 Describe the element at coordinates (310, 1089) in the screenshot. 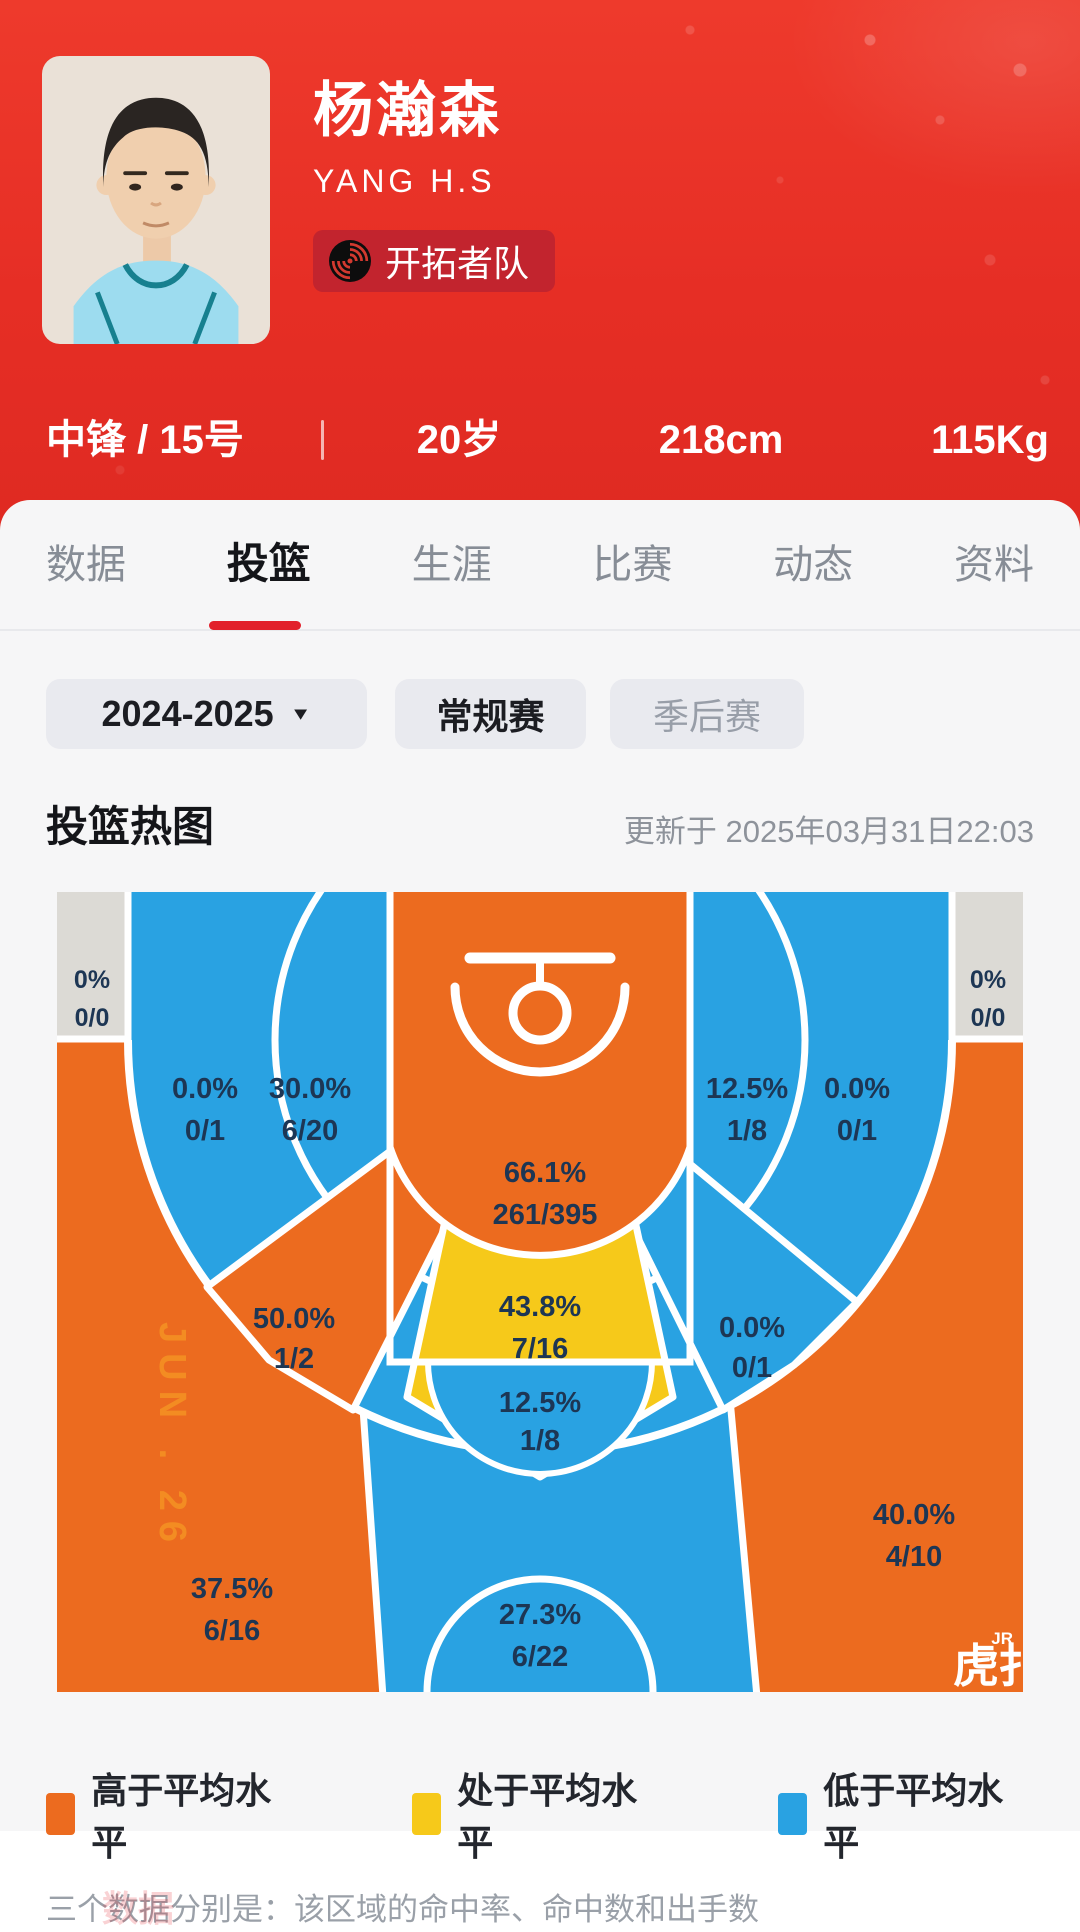

I see `label-left-wing-pct: 30.0%` at that location.